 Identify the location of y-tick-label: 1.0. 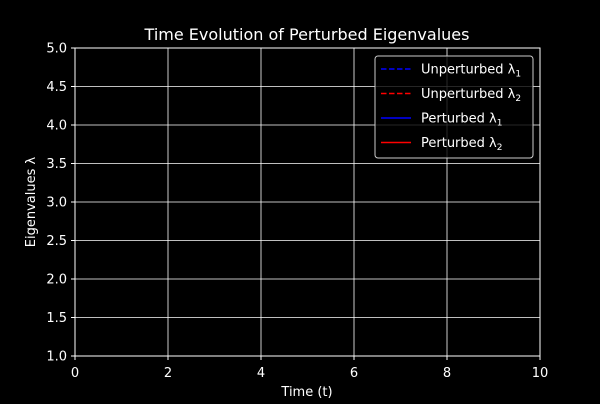
(56, 357).